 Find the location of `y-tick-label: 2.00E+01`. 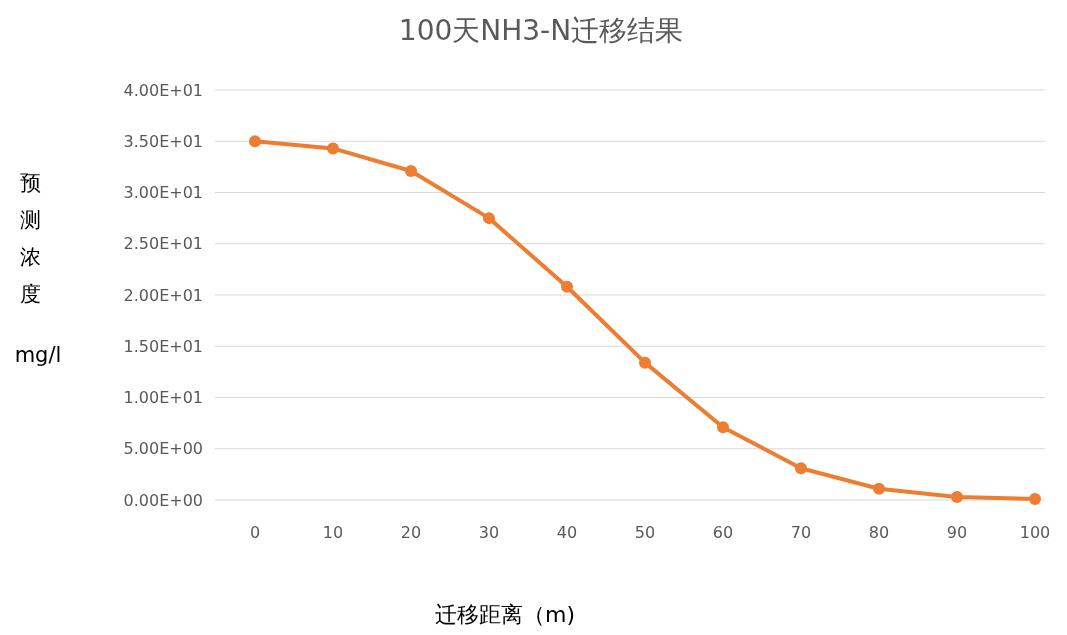

y-tick-label: 2.00E+01 is located at coordinates (163, 295).